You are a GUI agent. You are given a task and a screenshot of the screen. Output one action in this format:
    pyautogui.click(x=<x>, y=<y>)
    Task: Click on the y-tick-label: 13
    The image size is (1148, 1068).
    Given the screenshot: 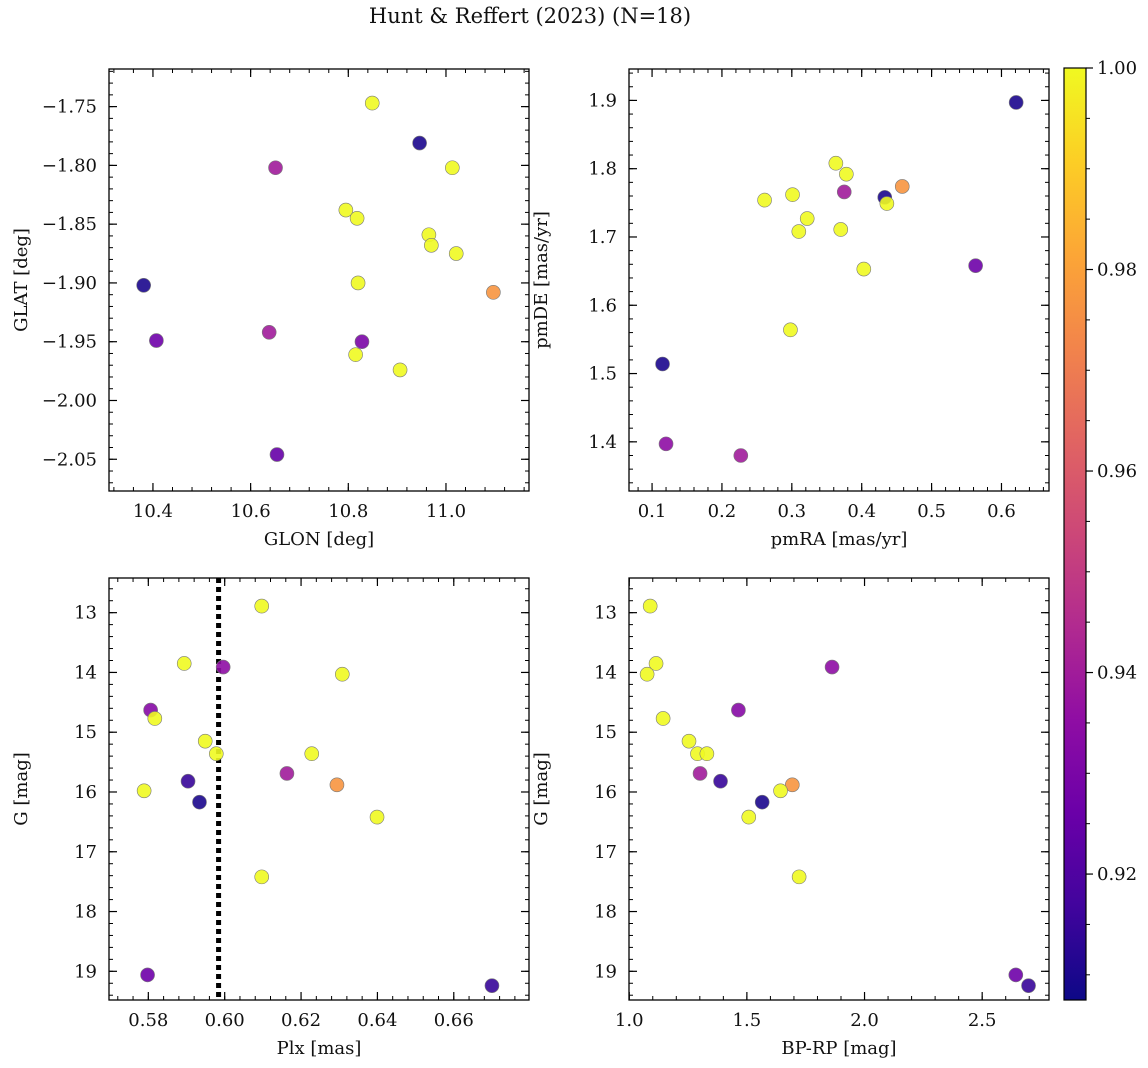 What is the action you would take?
    pyautogui.click(x=605, y=613)
    